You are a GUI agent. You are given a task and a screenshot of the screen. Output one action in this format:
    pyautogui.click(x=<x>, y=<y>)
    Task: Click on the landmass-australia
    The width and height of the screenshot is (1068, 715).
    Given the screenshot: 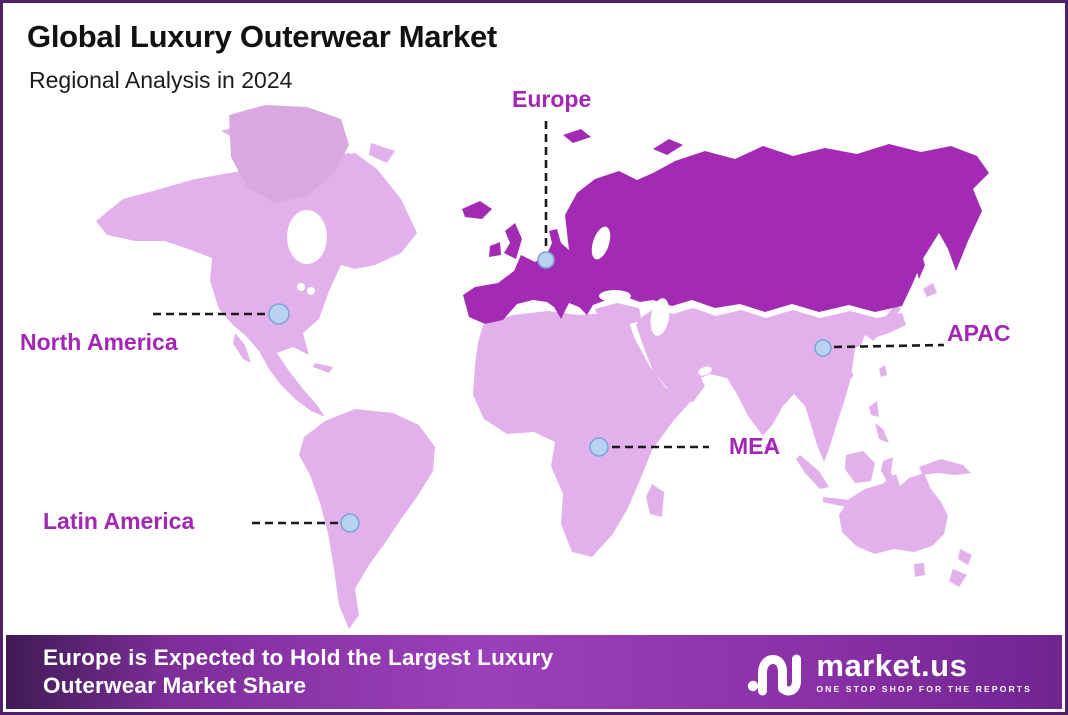 What is the action you would take?
    pyautogui.click(x=893, y=513)
    